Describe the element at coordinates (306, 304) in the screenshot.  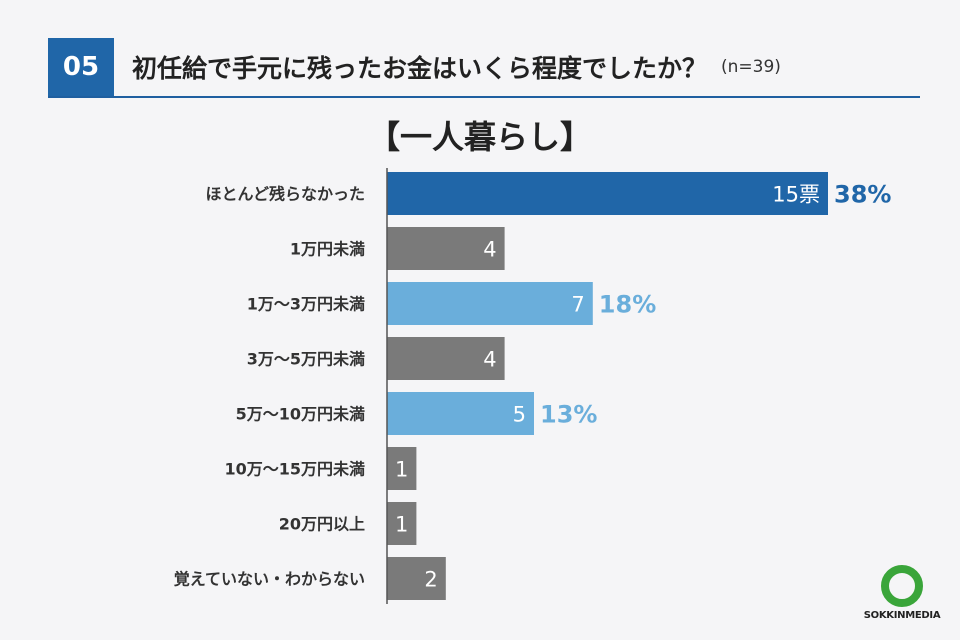
I see `category-label: 1万～3万円未満` at that location.